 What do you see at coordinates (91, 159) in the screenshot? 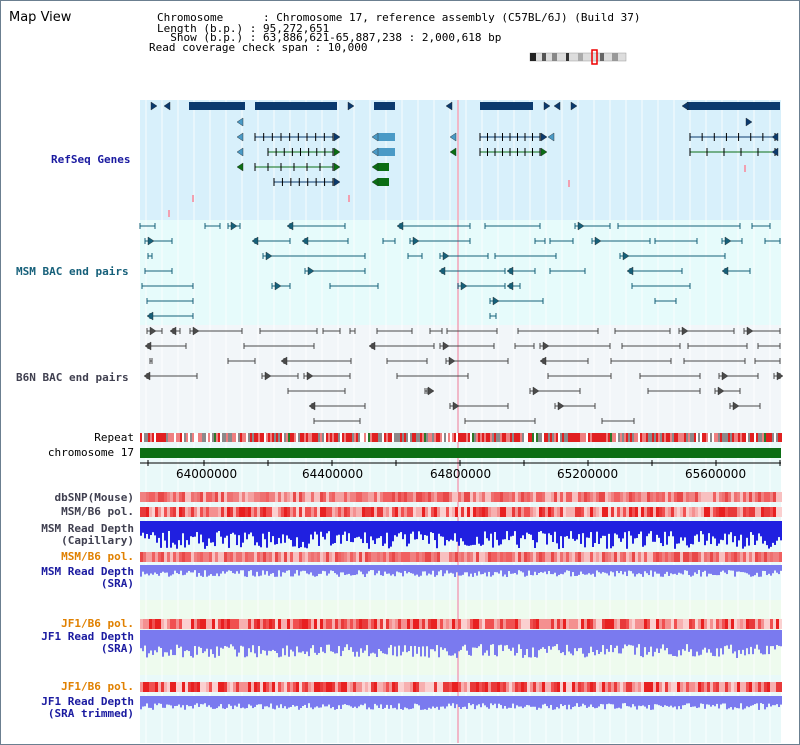
I see `track-label-refseq: RefSeq Genes` at bounding box center [91, 159].